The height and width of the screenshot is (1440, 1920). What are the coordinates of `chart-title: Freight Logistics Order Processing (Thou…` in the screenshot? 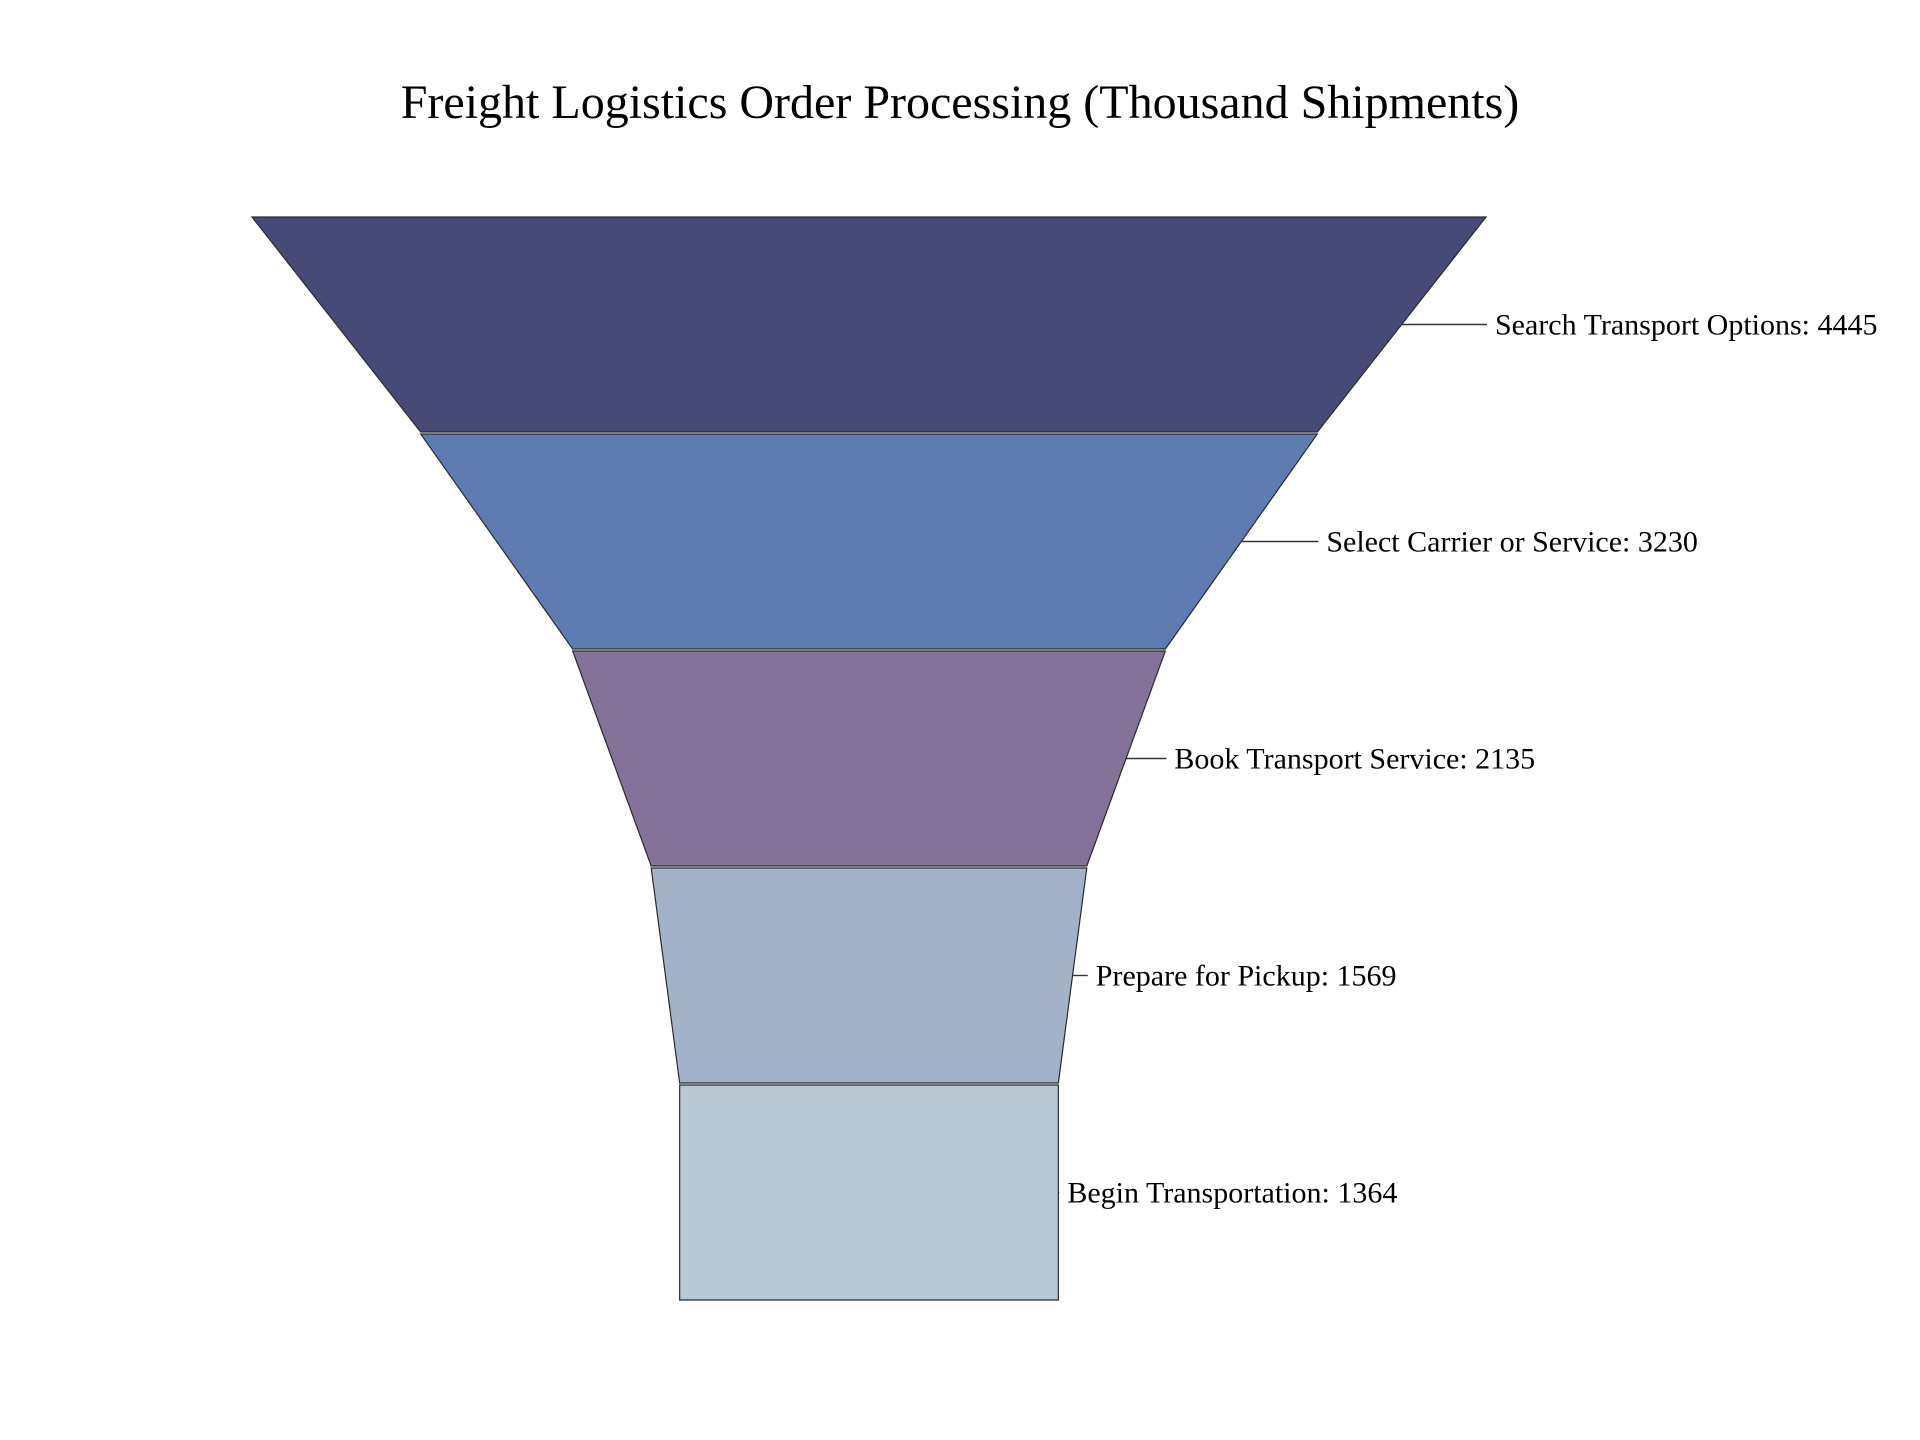 It's located at (960, 102).